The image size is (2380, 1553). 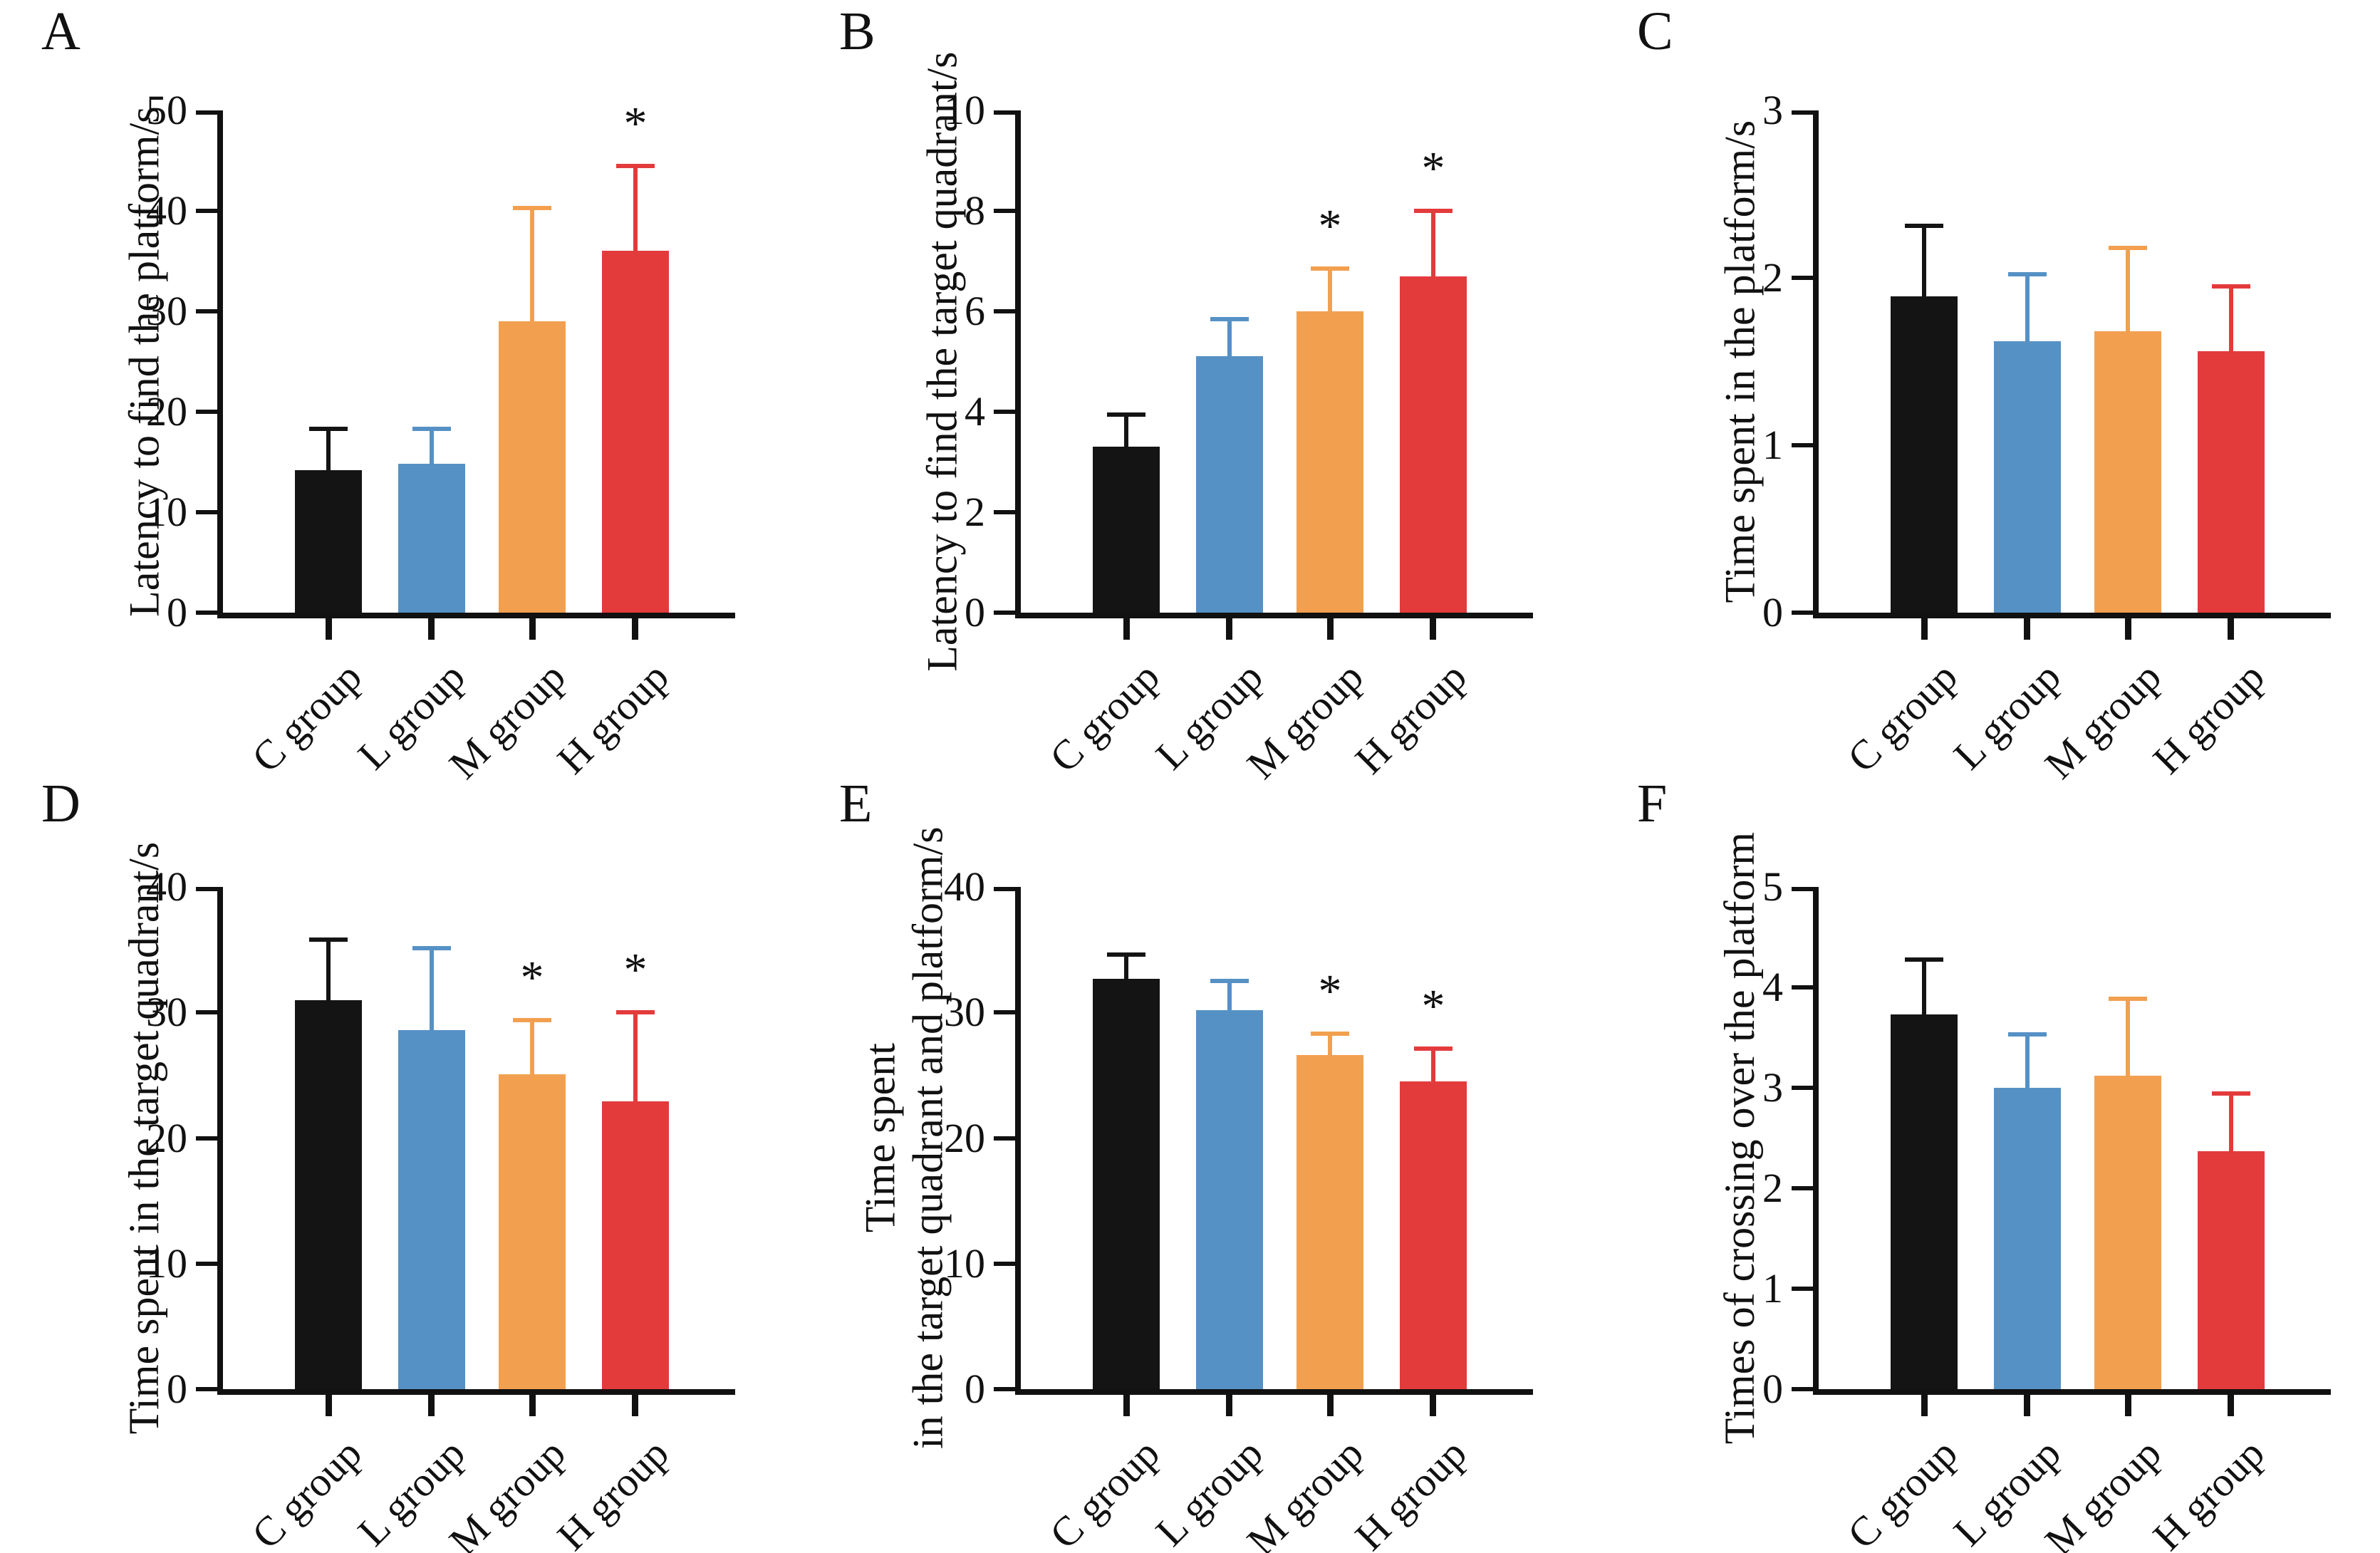 I want to click on panel-letter: D, so click(x=60, y=803).